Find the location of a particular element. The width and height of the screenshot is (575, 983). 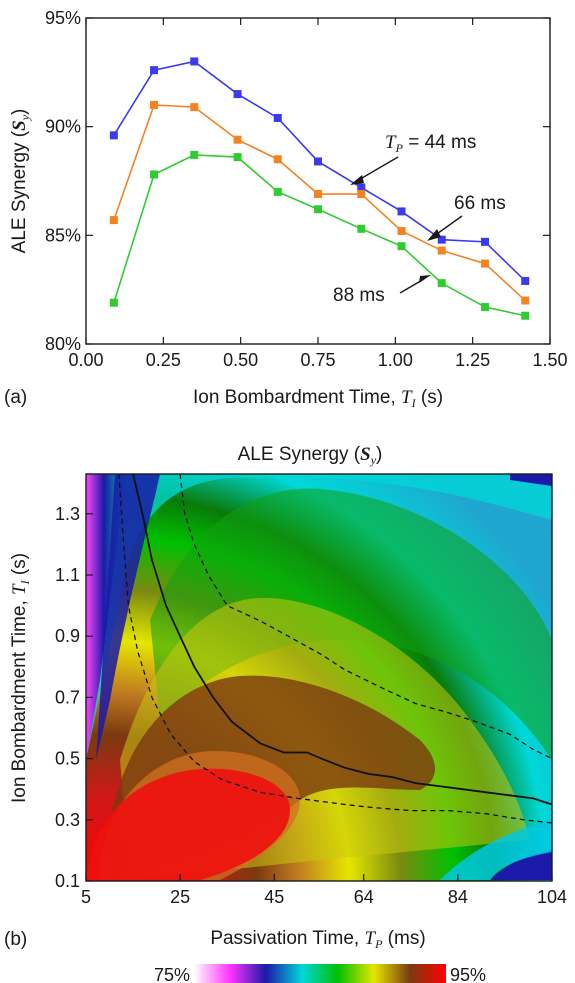

heatmap-y-axis-label: Ion Bombardment Time, TI (s) is located at coordinates (20, 678).